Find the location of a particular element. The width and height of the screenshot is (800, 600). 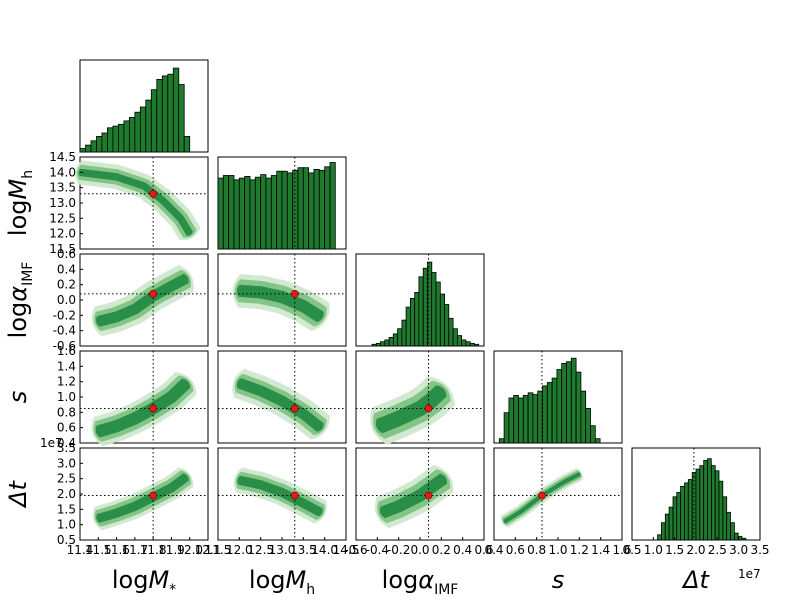

x-axis-label-logMh: logMh is located at coordinates (282, 582).